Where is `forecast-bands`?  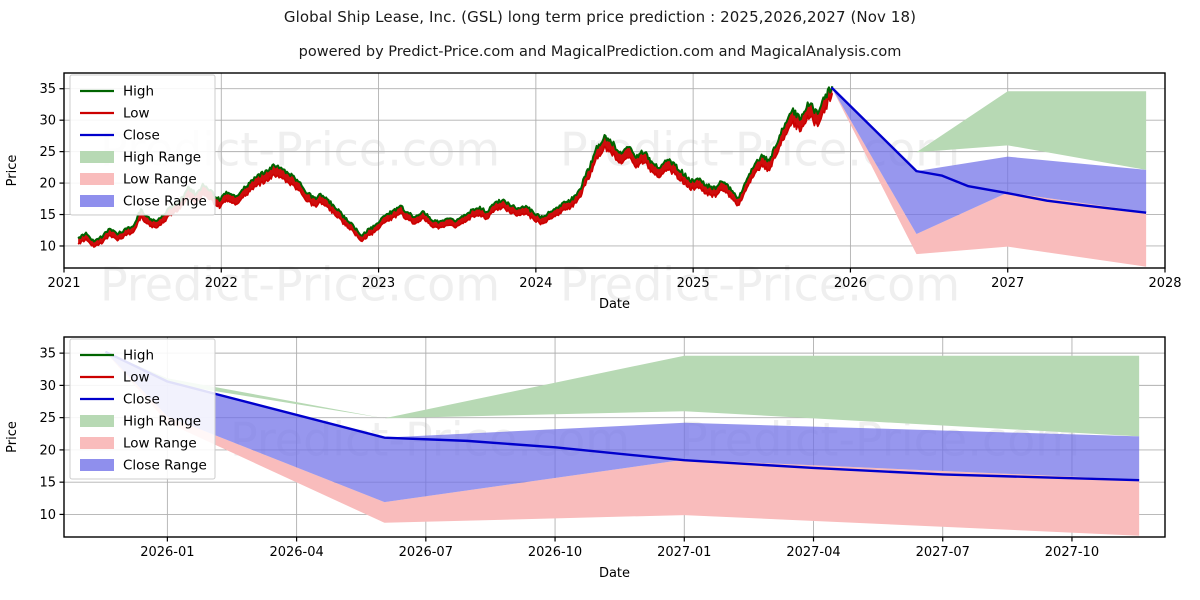 forecast-bands is located at coordinates (989, 177).